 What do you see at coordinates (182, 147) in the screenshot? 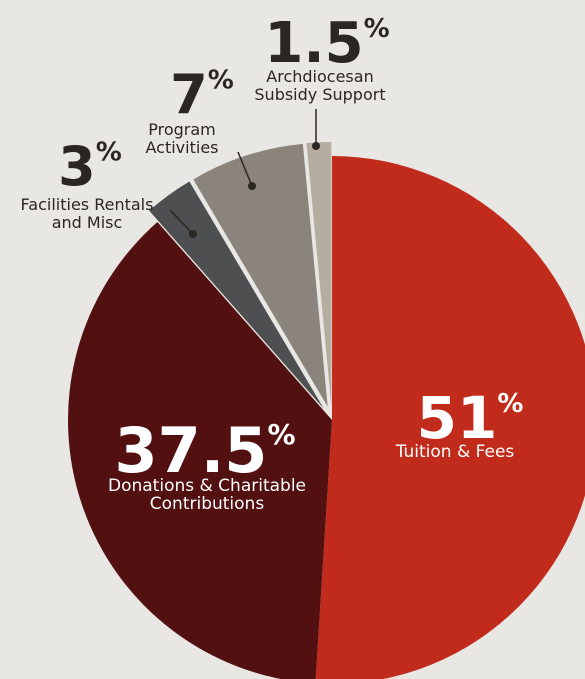
I see `slice-label-4-line-2: Activities` at bounding box center [182, 147].